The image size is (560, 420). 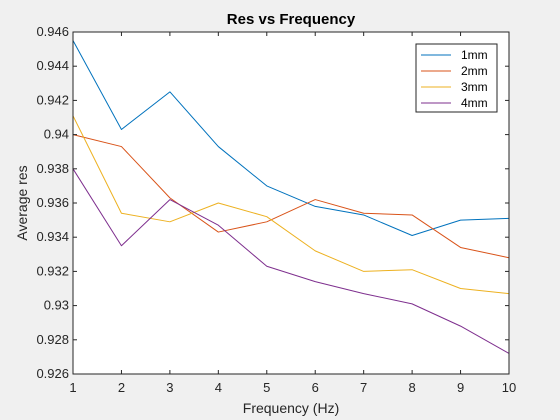 I want to click on y-tick-label: 0.928, so click(x=52, y=339).